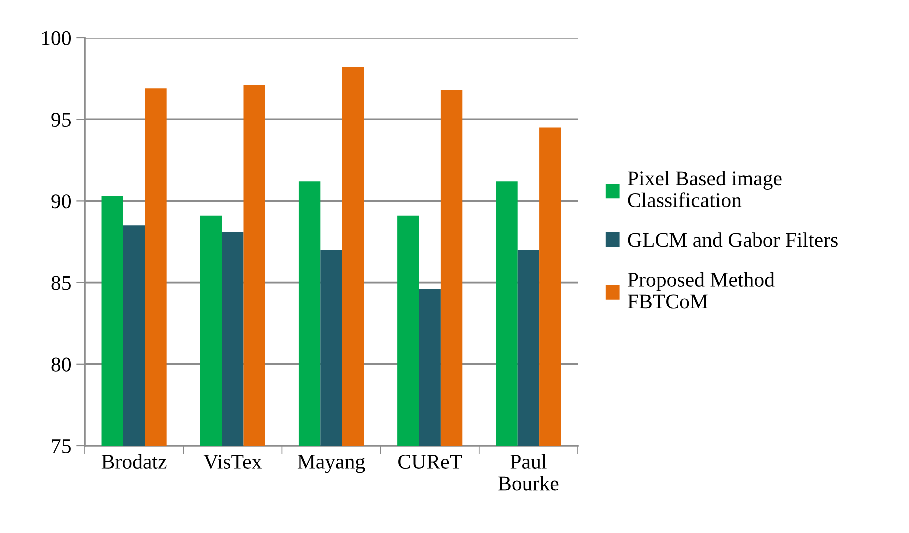 This screenshot has height=533, width=909. I want to click on y-tick-label: 75, so click(61, 447).